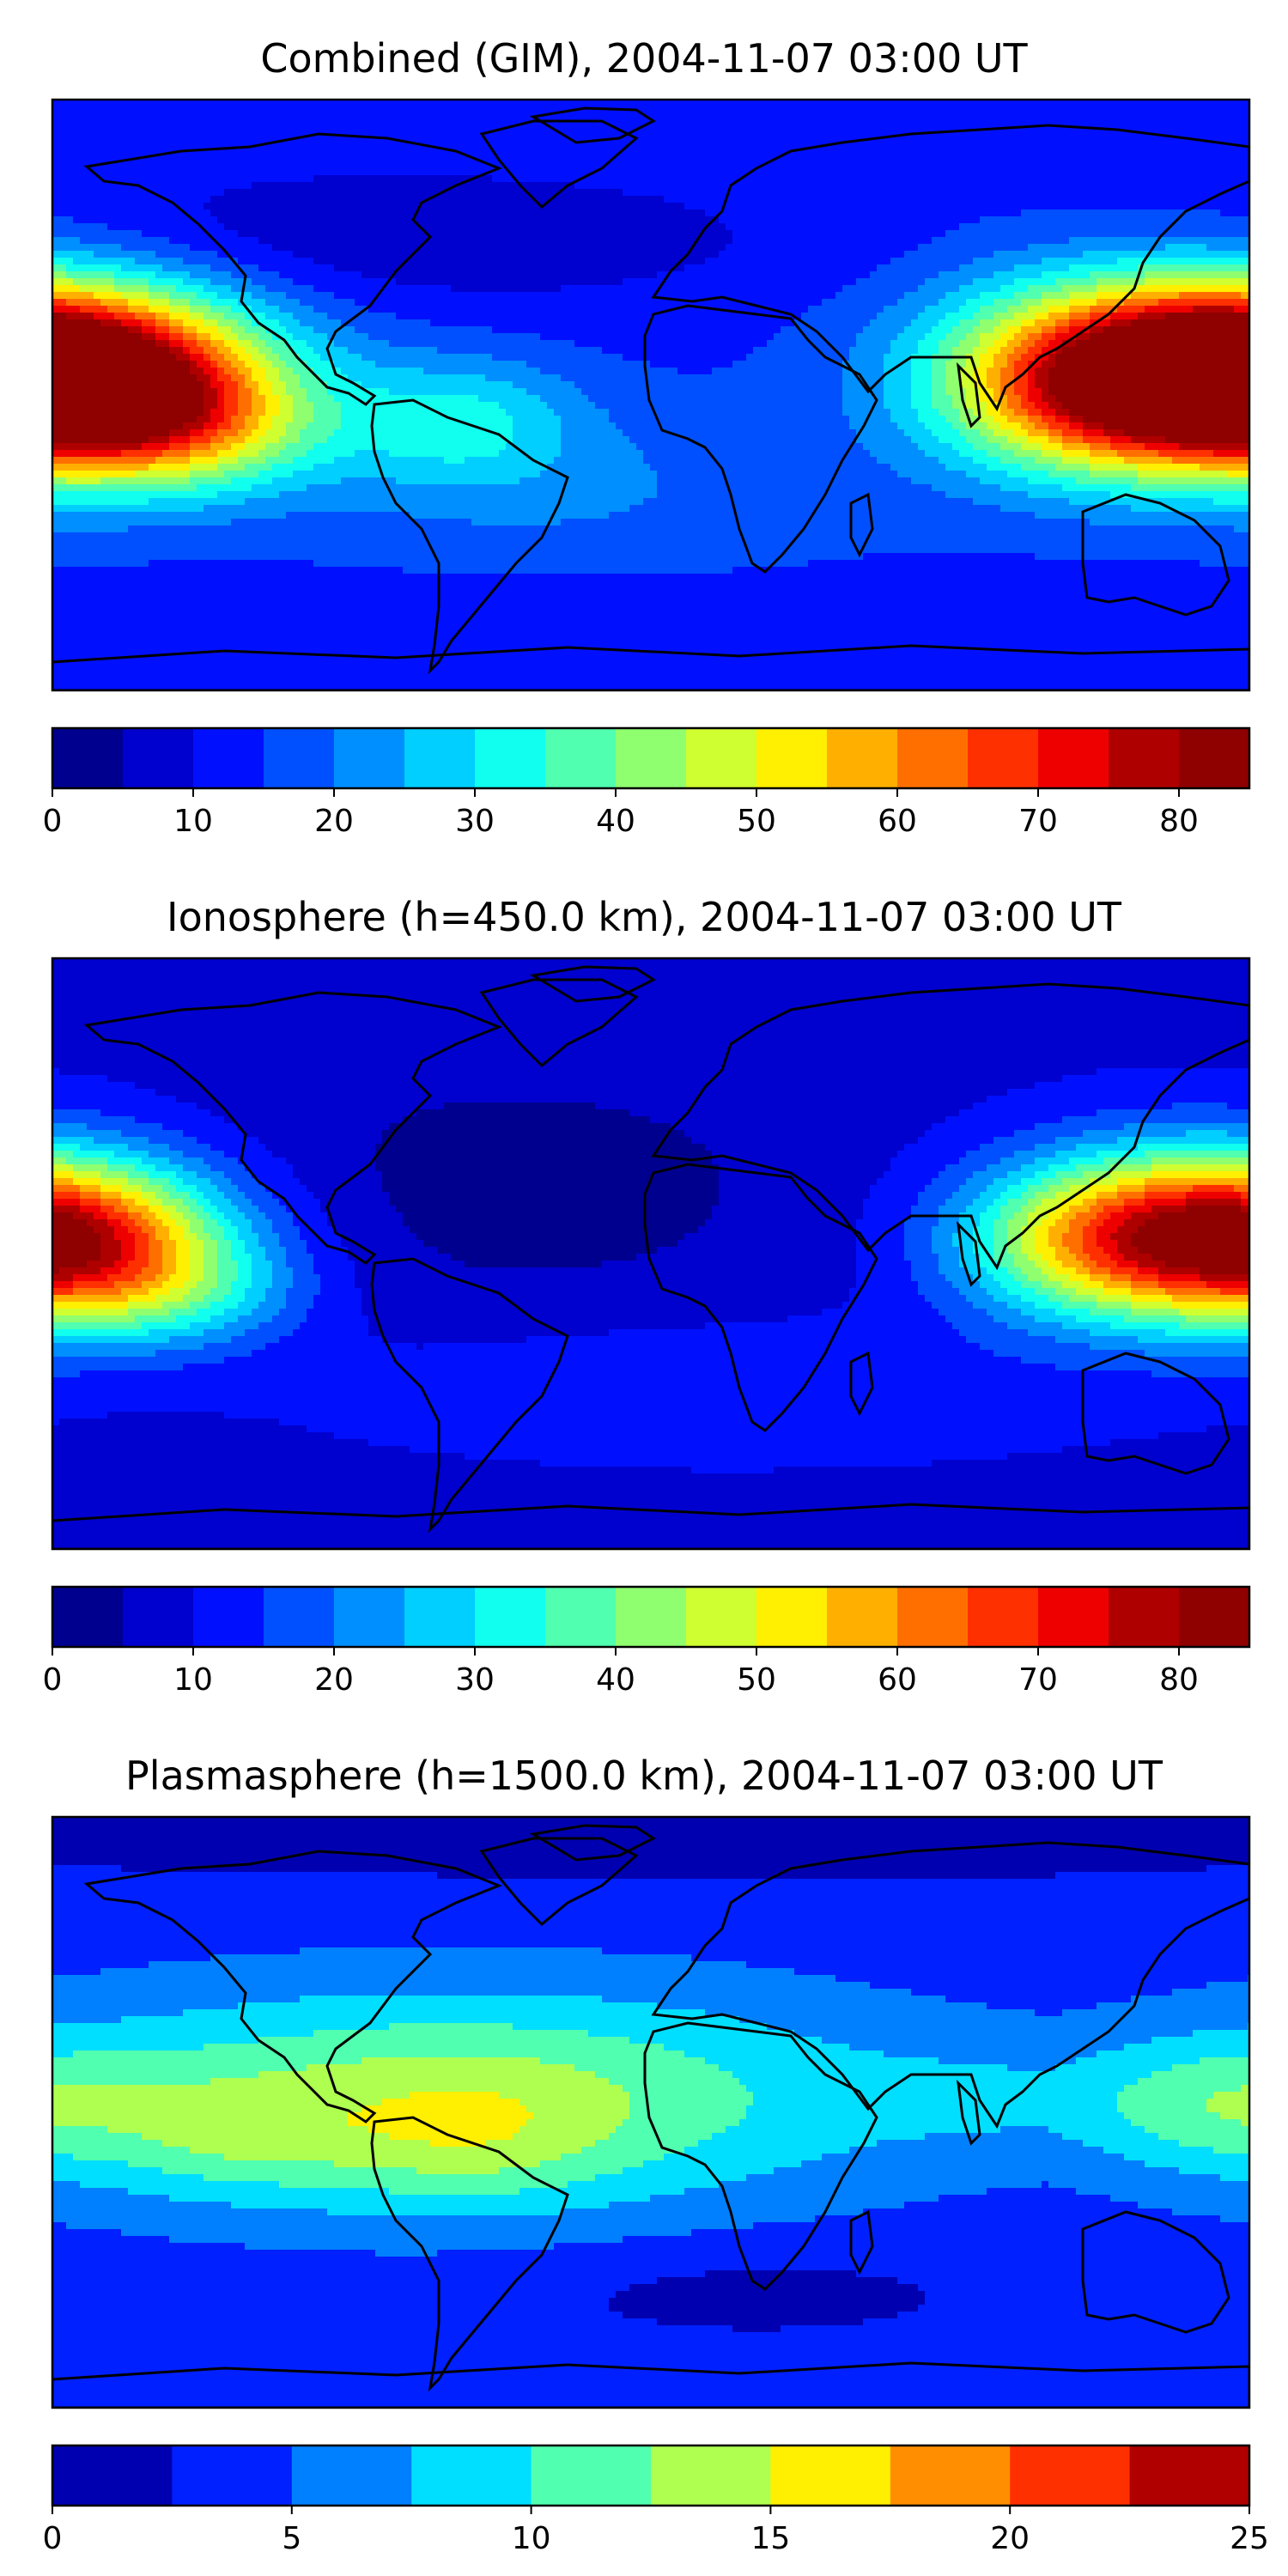  I want to click on panel-title: Combined (GIM), 2004-11-07 03:00 UT, so click(644, 59).